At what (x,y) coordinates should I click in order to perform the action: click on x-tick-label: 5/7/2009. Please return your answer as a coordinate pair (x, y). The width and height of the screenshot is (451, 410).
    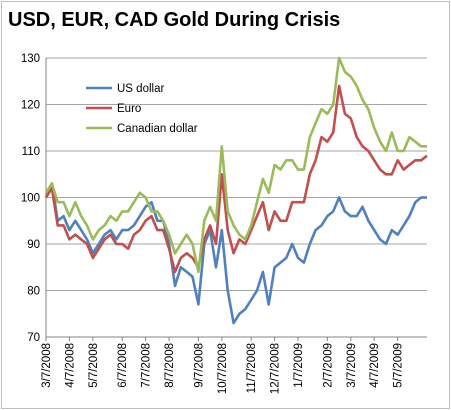
    Looking at the image, I should click on (399, 365).